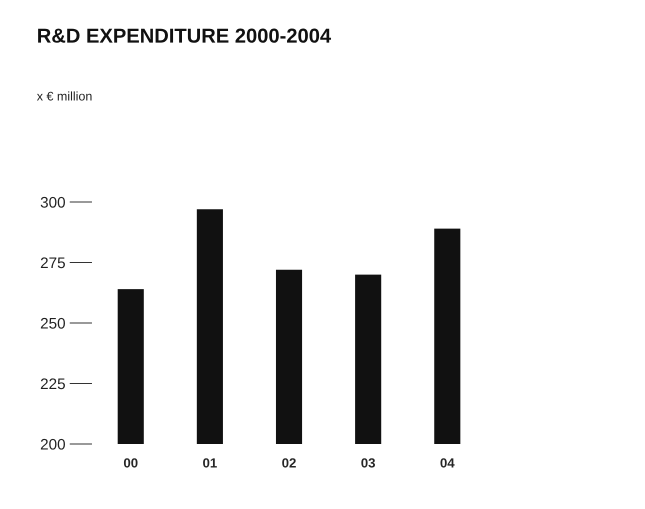  What do you see at coordinates (52, 384) in the screenshot?
I see `y-tick-label: 225` at bounding box center [52, 384].